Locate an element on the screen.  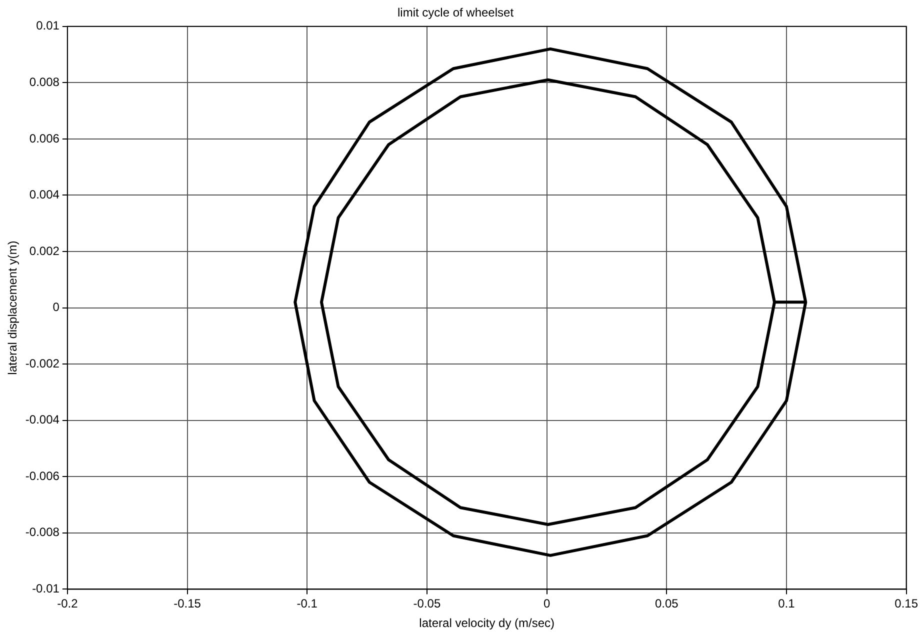
x-tick-label: 0.1 is located at coordinates (787, 603).